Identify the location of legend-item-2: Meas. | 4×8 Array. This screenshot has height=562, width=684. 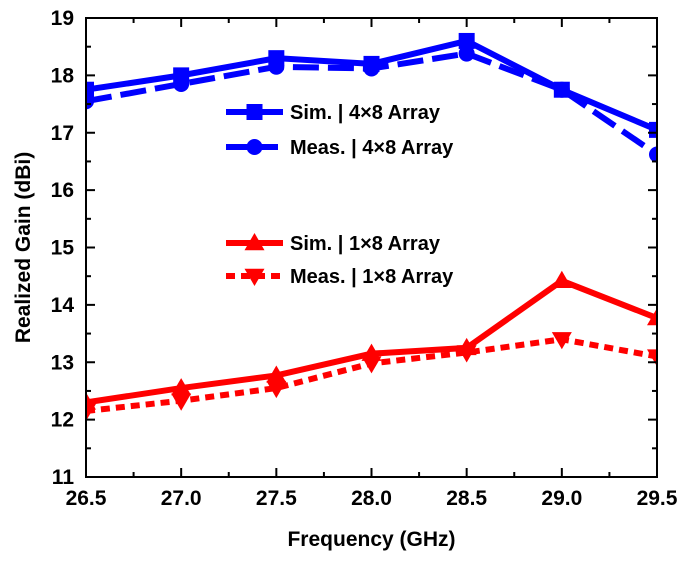
(340, 148).